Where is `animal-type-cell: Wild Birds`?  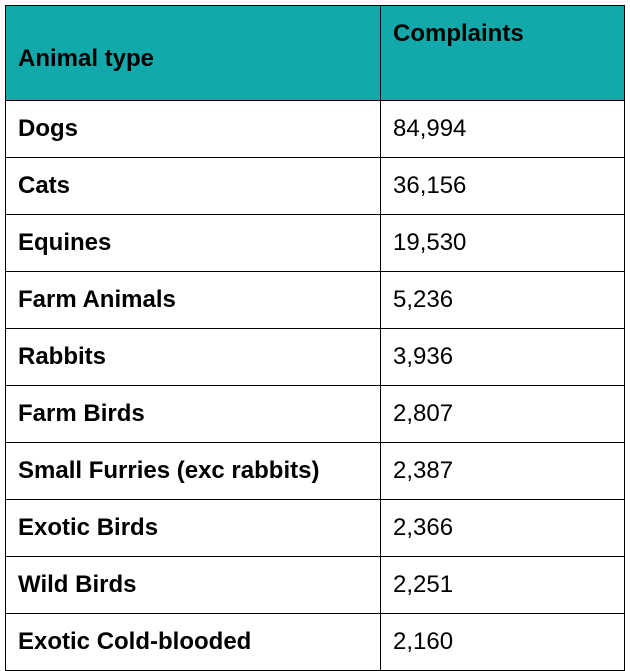 animal-type-cell: Wild Birds is located at coordinates (193, 585).